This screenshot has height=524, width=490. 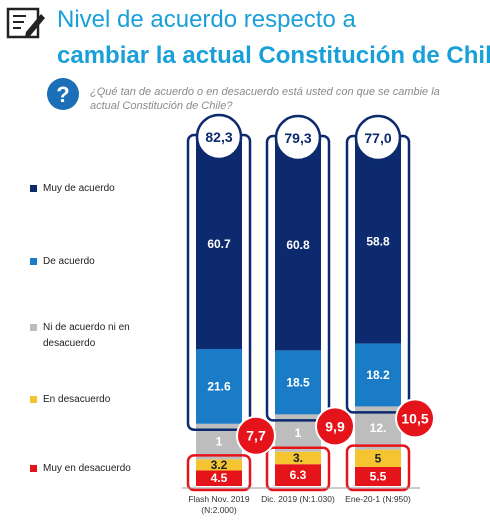 I want to click on x-tick-label: Flash Nov. 2019, so click(x=219, y=499).